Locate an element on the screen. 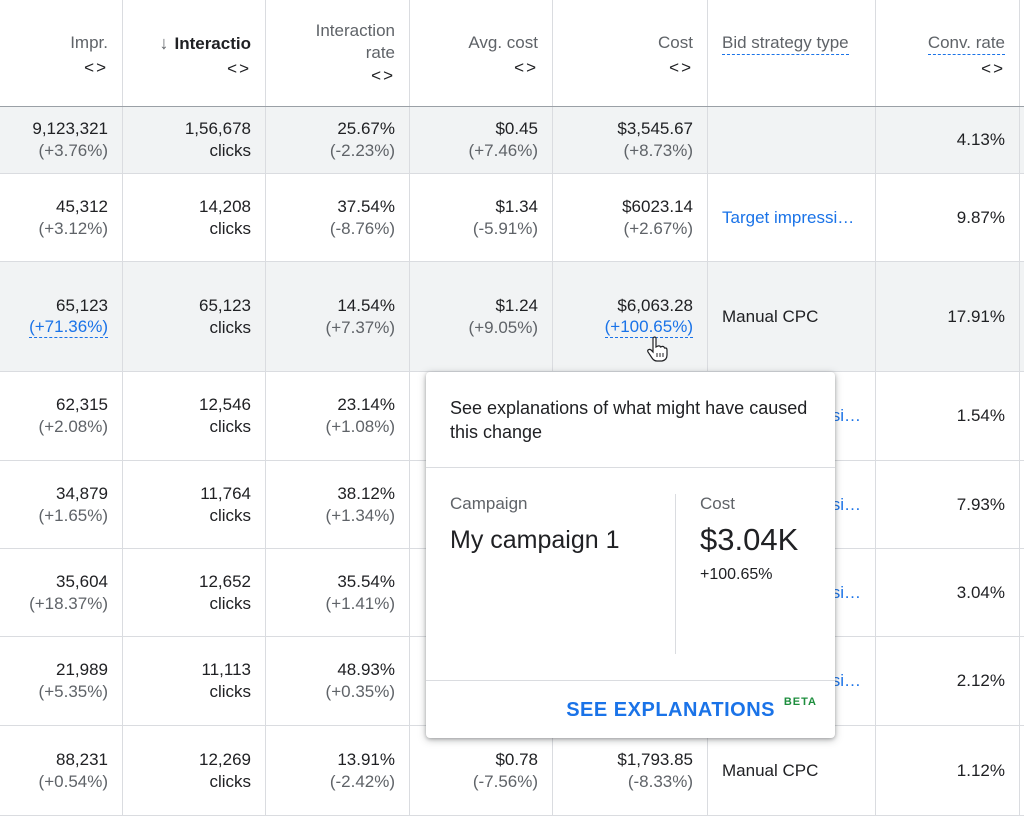 Image resolution: width=1024 pixels, height=819 pixels. interactions-cell: 12,546 clicks is located at coordinates (194, 416).